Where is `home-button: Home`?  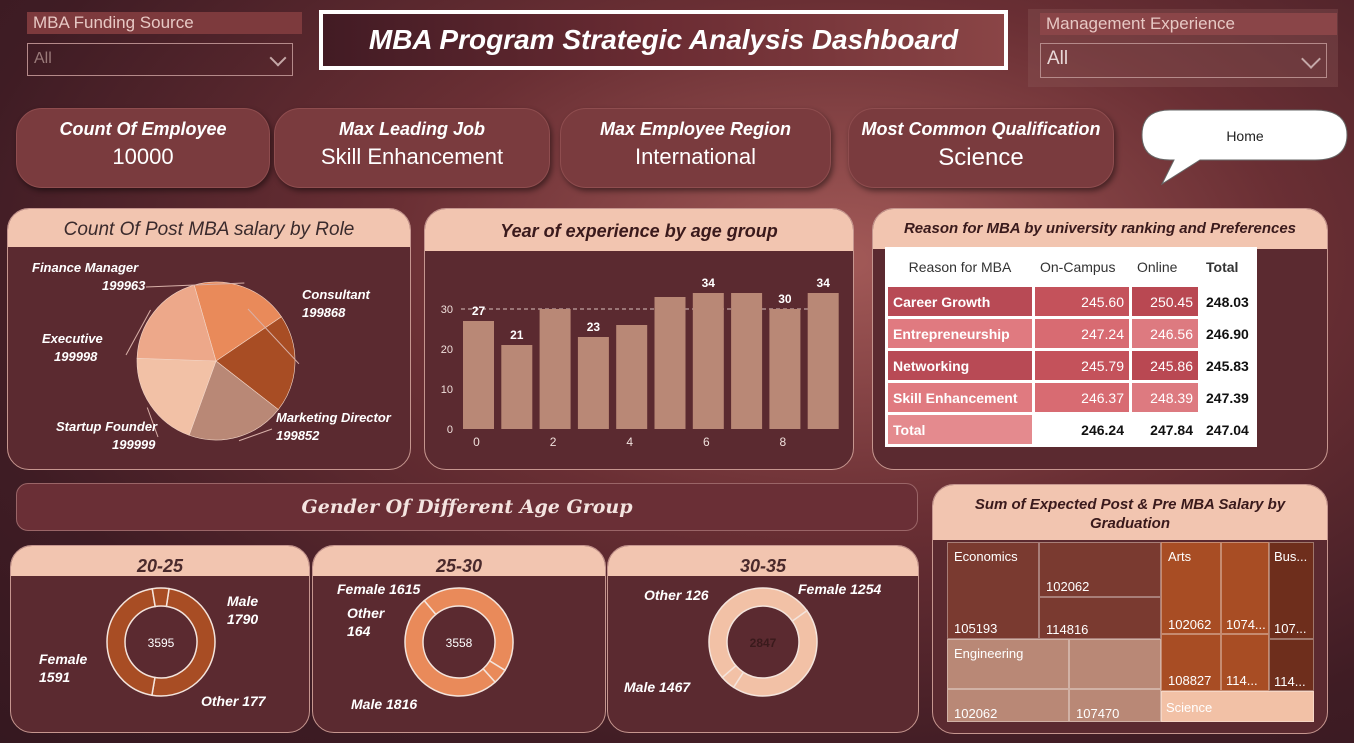
home-button: Home is located at coordinates (1245, 148).